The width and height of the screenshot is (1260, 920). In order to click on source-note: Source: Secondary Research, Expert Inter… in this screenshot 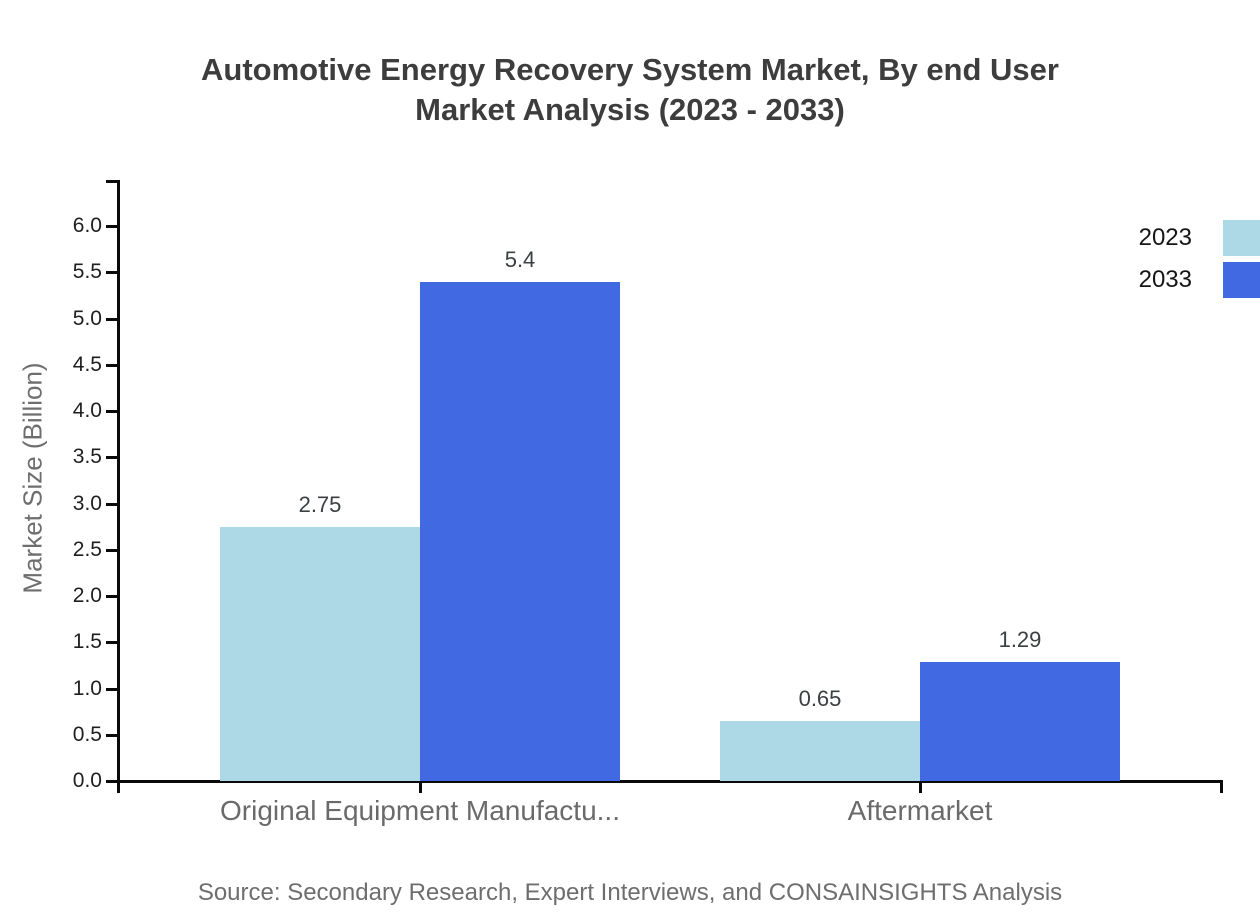, I will do `click(630, 892)`.